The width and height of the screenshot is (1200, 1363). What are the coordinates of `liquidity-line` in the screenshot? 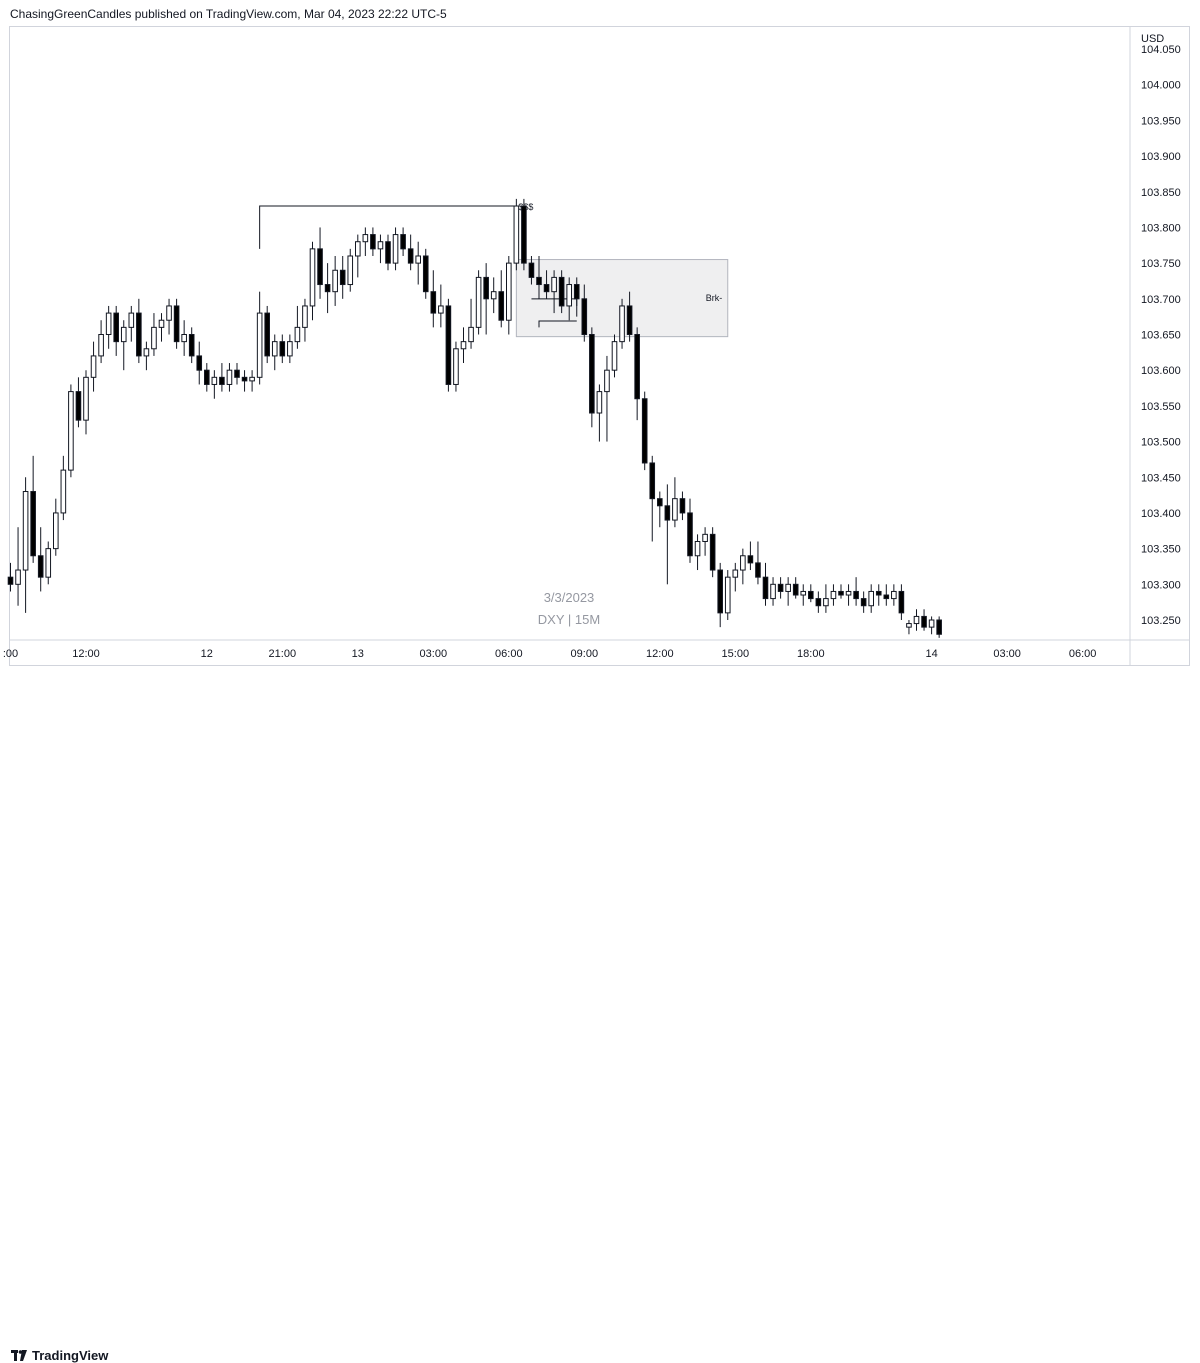 It's located at (388, 227).